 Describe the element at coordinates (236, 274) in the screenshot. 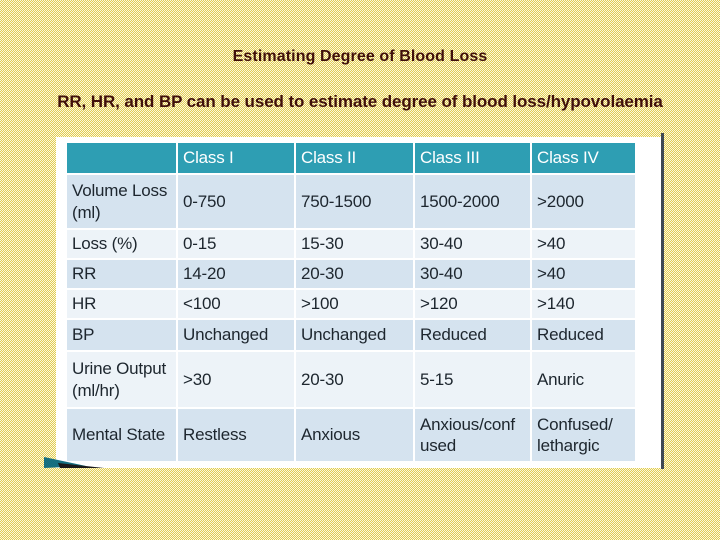

I see `table-cell: 14-20` at that location.